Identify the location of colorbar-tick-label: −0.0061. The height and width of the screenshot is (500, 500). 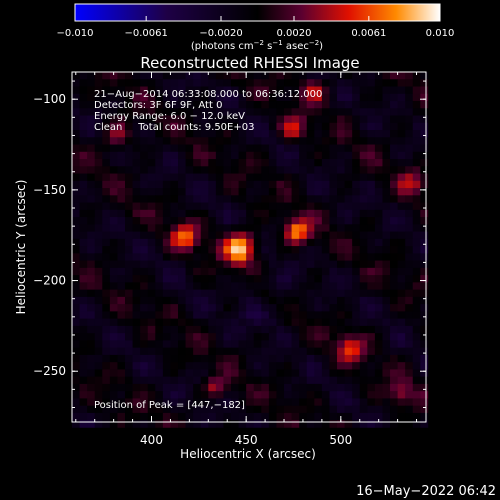
(145, 33).